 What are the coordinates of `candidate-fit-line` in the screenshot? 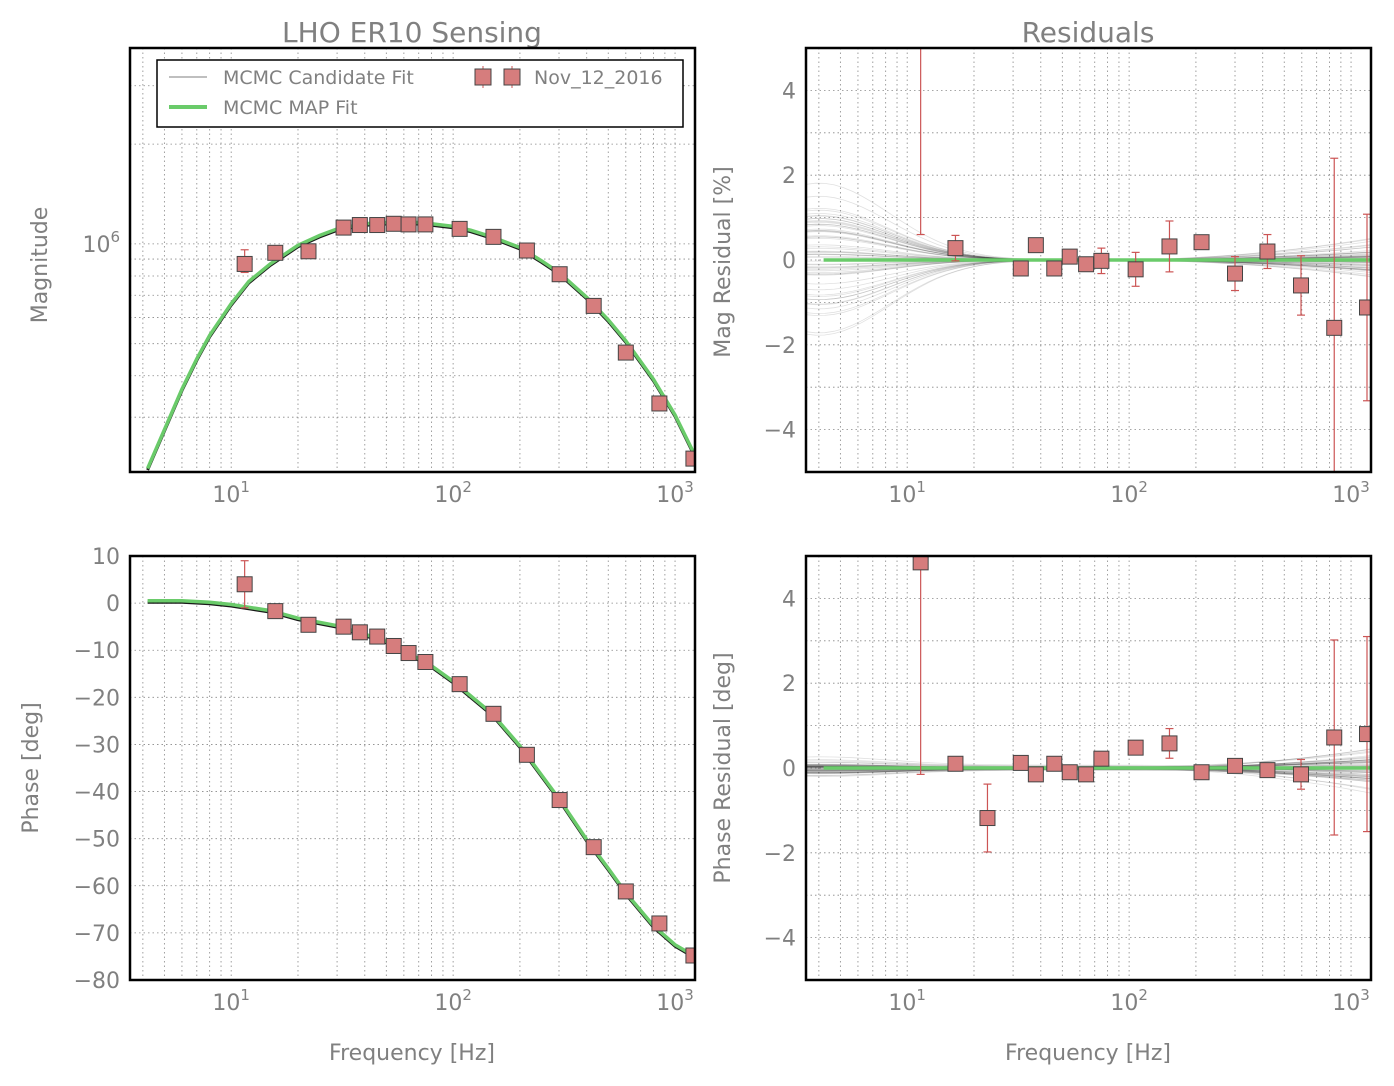 It's located at (1088, 775).